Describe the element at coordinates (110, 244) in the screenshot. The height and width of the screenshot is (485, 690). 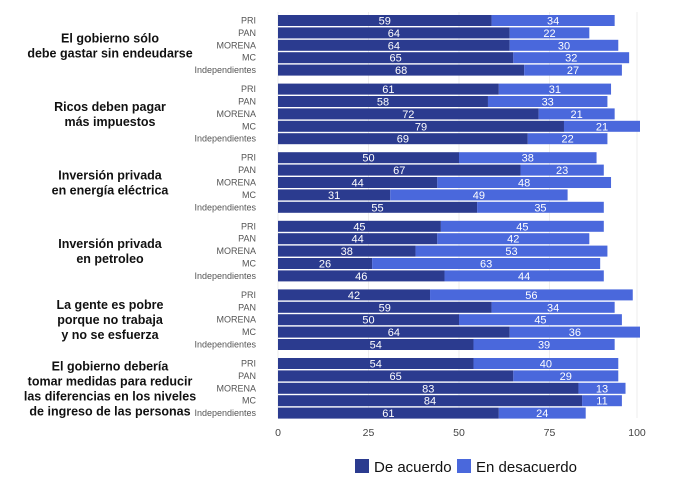
I see `question-title-line: Inversión privada` at that location.